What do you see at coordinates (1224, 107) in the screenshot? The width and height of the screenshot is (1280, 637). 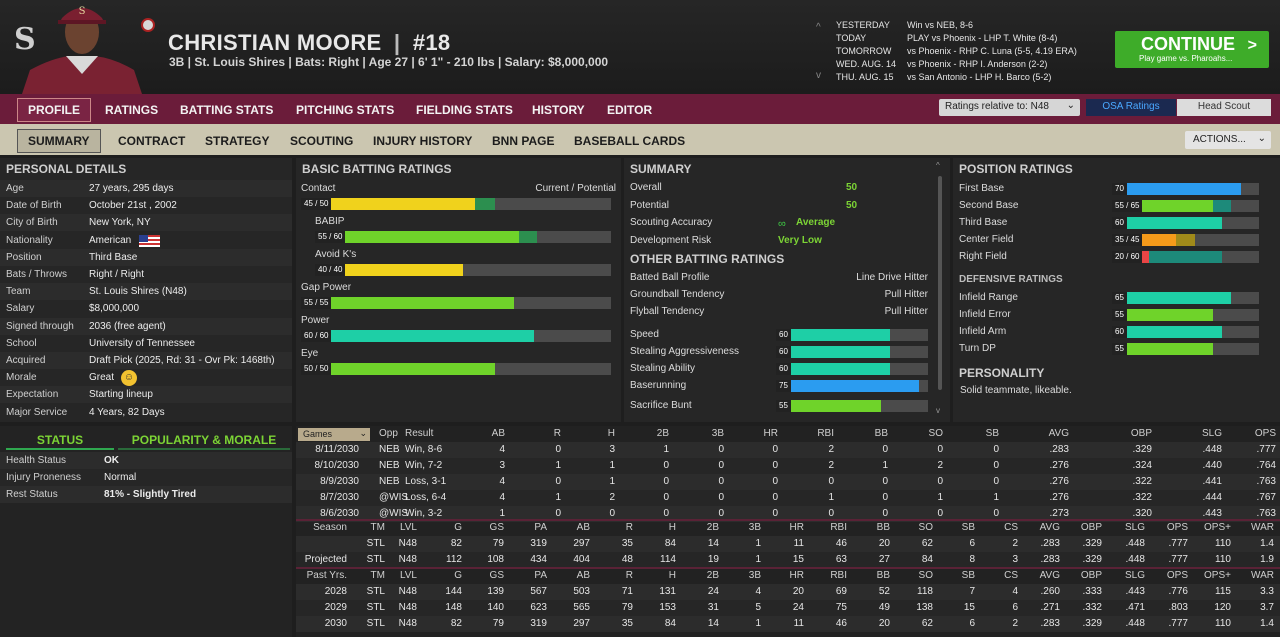 I see `head-scout-button: Head Scout` at bounding box center [1224, 107].